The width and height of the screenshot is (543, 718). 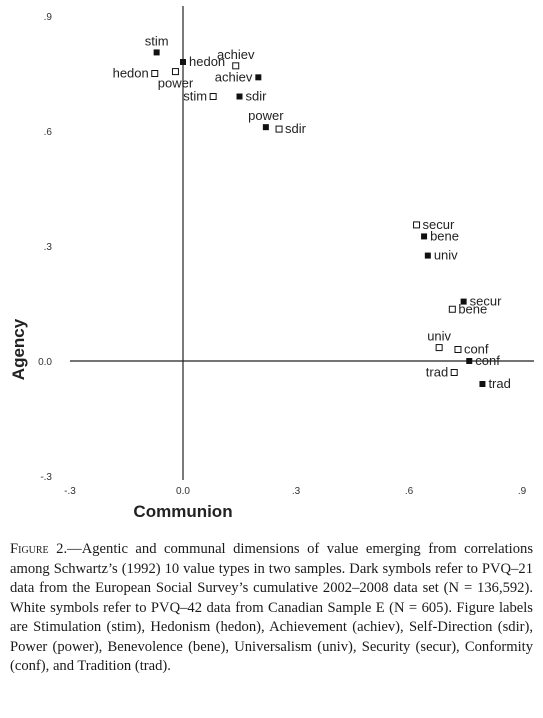 What do you see at coordinates (522, 491) in the screenshot?
I see `x-tick-label: .9` at bounding box center [522, 491].